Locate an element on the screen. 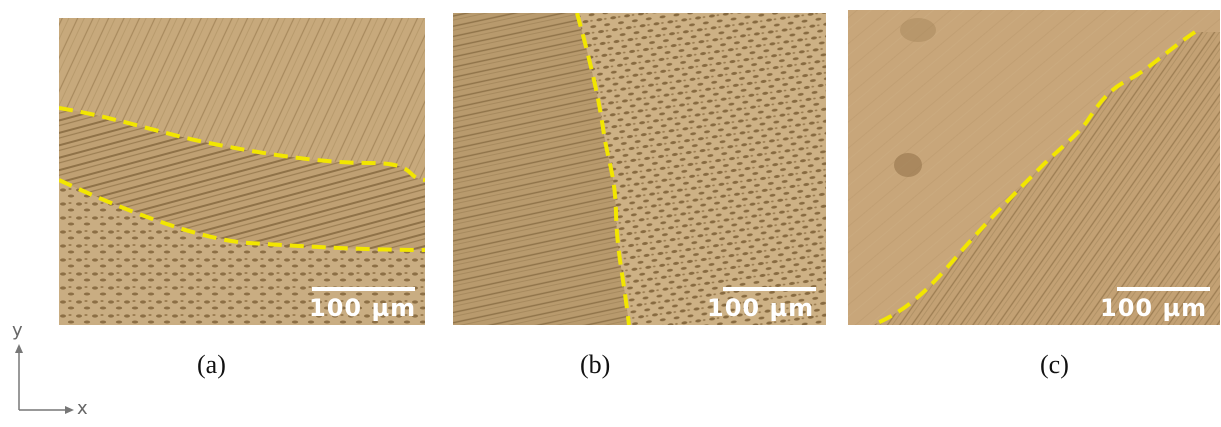 This screenshot has width=1221, height=427. caption-b: (b) is located at coordinates (595, 364).